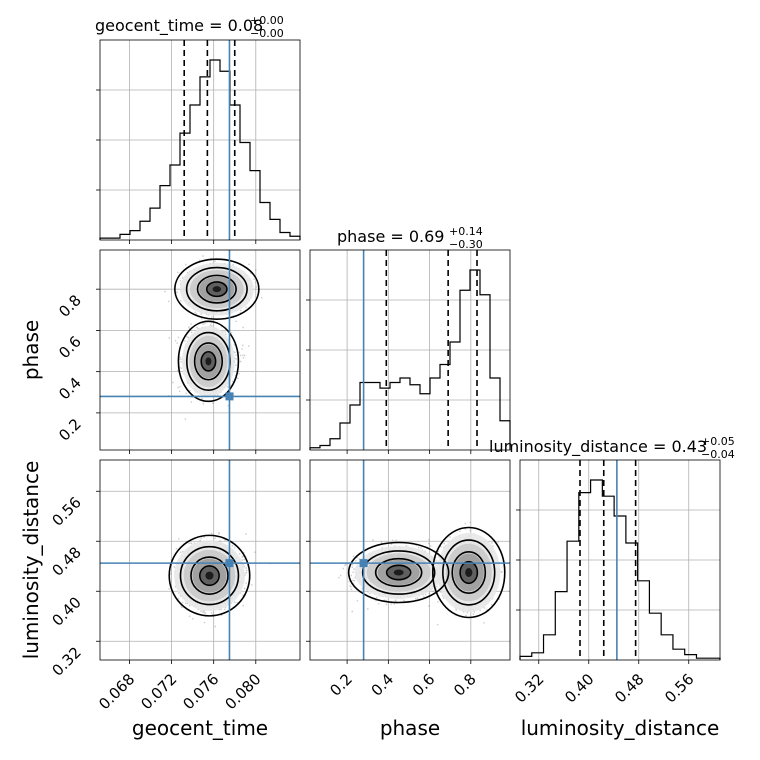  I want to click on ytick-label-luminosity-distance-0: 0.32, so click(66, 661).